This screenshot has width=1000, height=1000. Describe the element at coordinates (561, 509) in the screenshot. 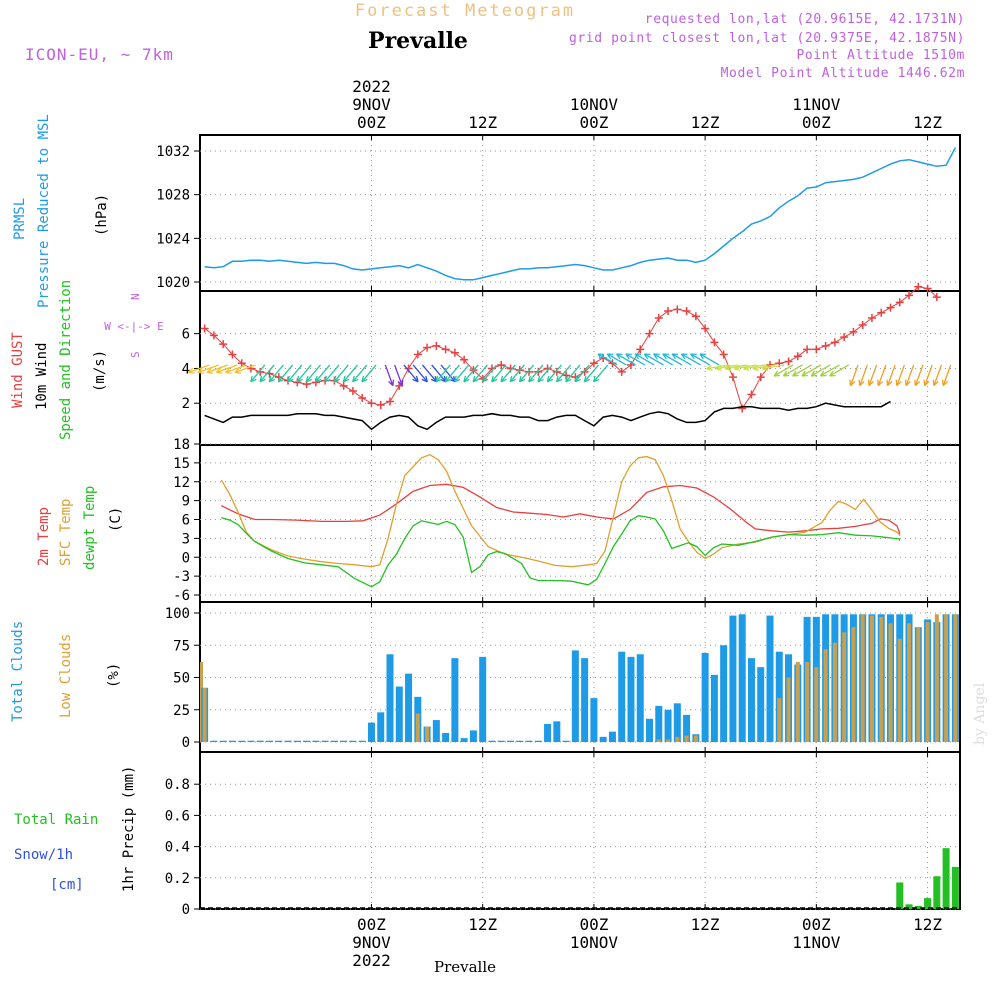

I see `series-t2m-line` at that location.